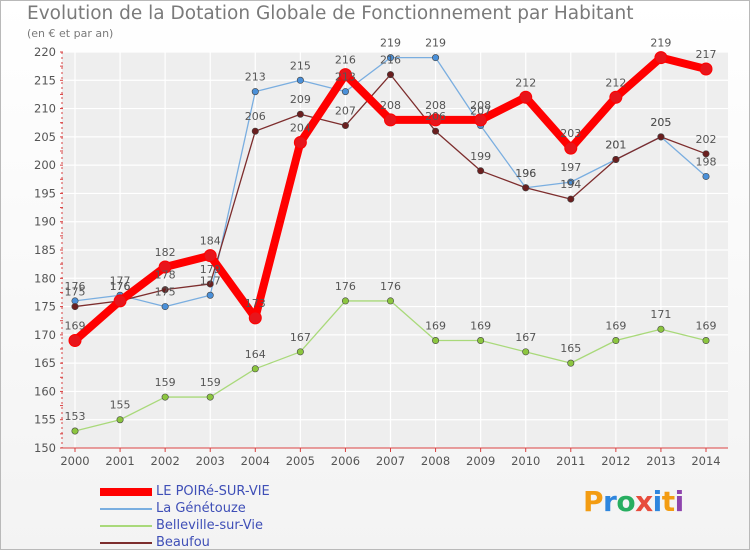 This screenshot has width=750, height=552. What do you see at coordinates (210, 382) in the screenshot?
I see `data-label: 159` at bounding box center [210, 382].